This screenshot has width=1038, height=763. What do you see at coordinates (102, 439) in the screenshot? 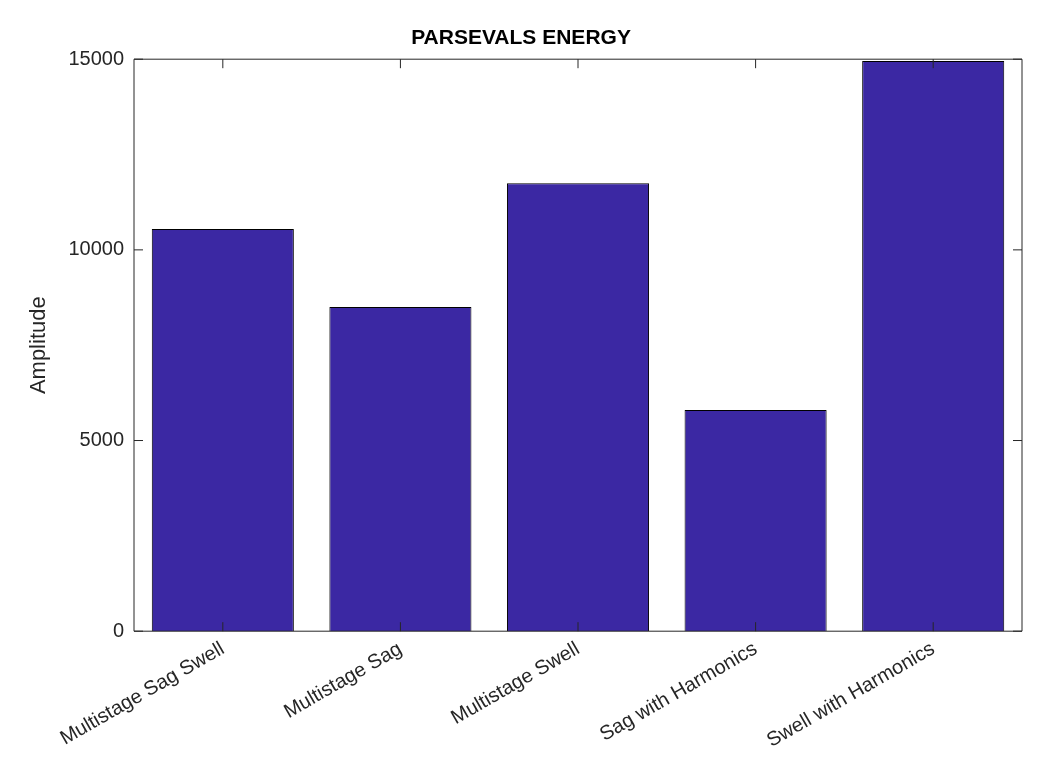
I see `y-tick-label: 5000` at bounding box center [102, 439].